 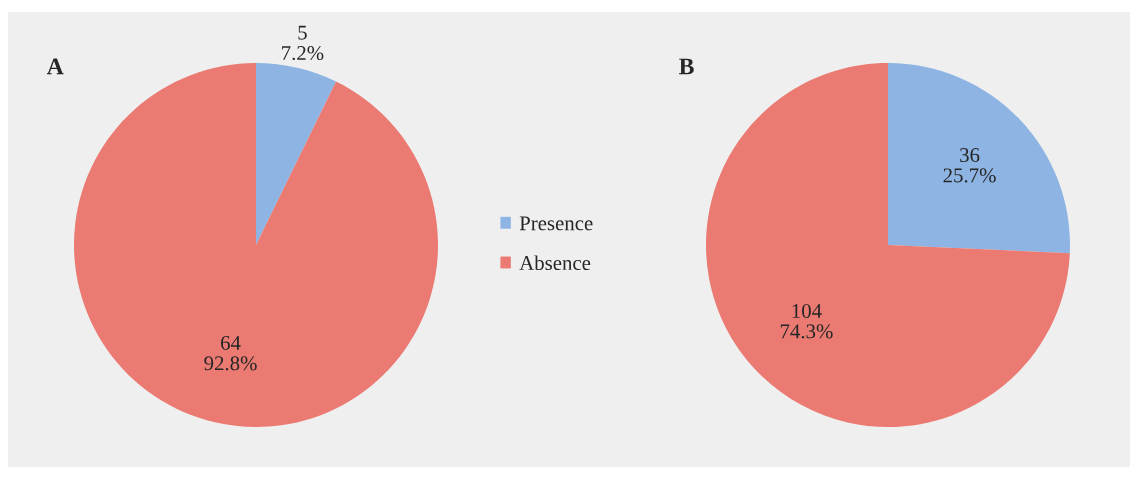 What do you see at coordinates (969, 165) in the screenshot?
I see `data-label: 36 25.7%` at bounding box center [969, 165].